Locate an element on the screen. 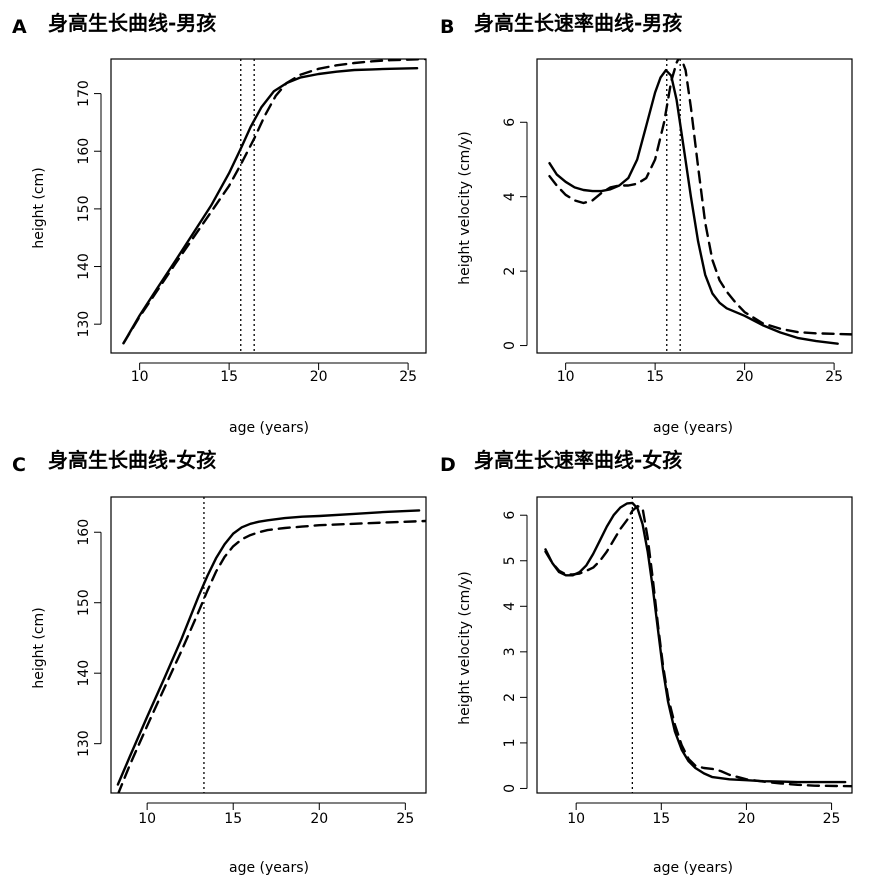 The height and width of the screenshot is (887, 884). plot-area: 10 15 20 25 0 1 2 3 4 5 6 is located at coordinates (677, 661).